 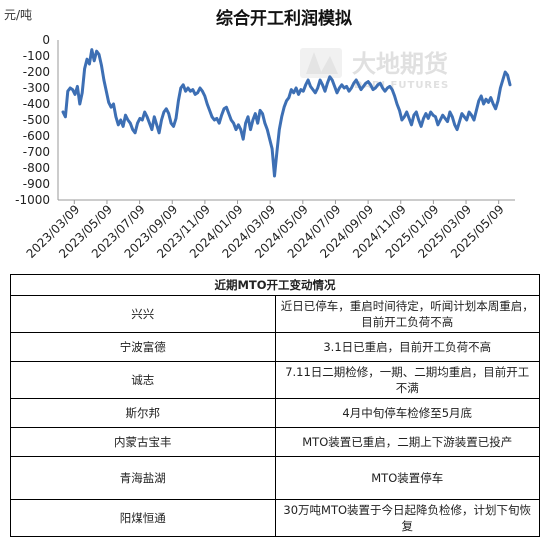 What do you see at coordinates (143, 478) in the screenshot?
I see `company-cell: 青海盐湖` at bounding box center [143, 478].